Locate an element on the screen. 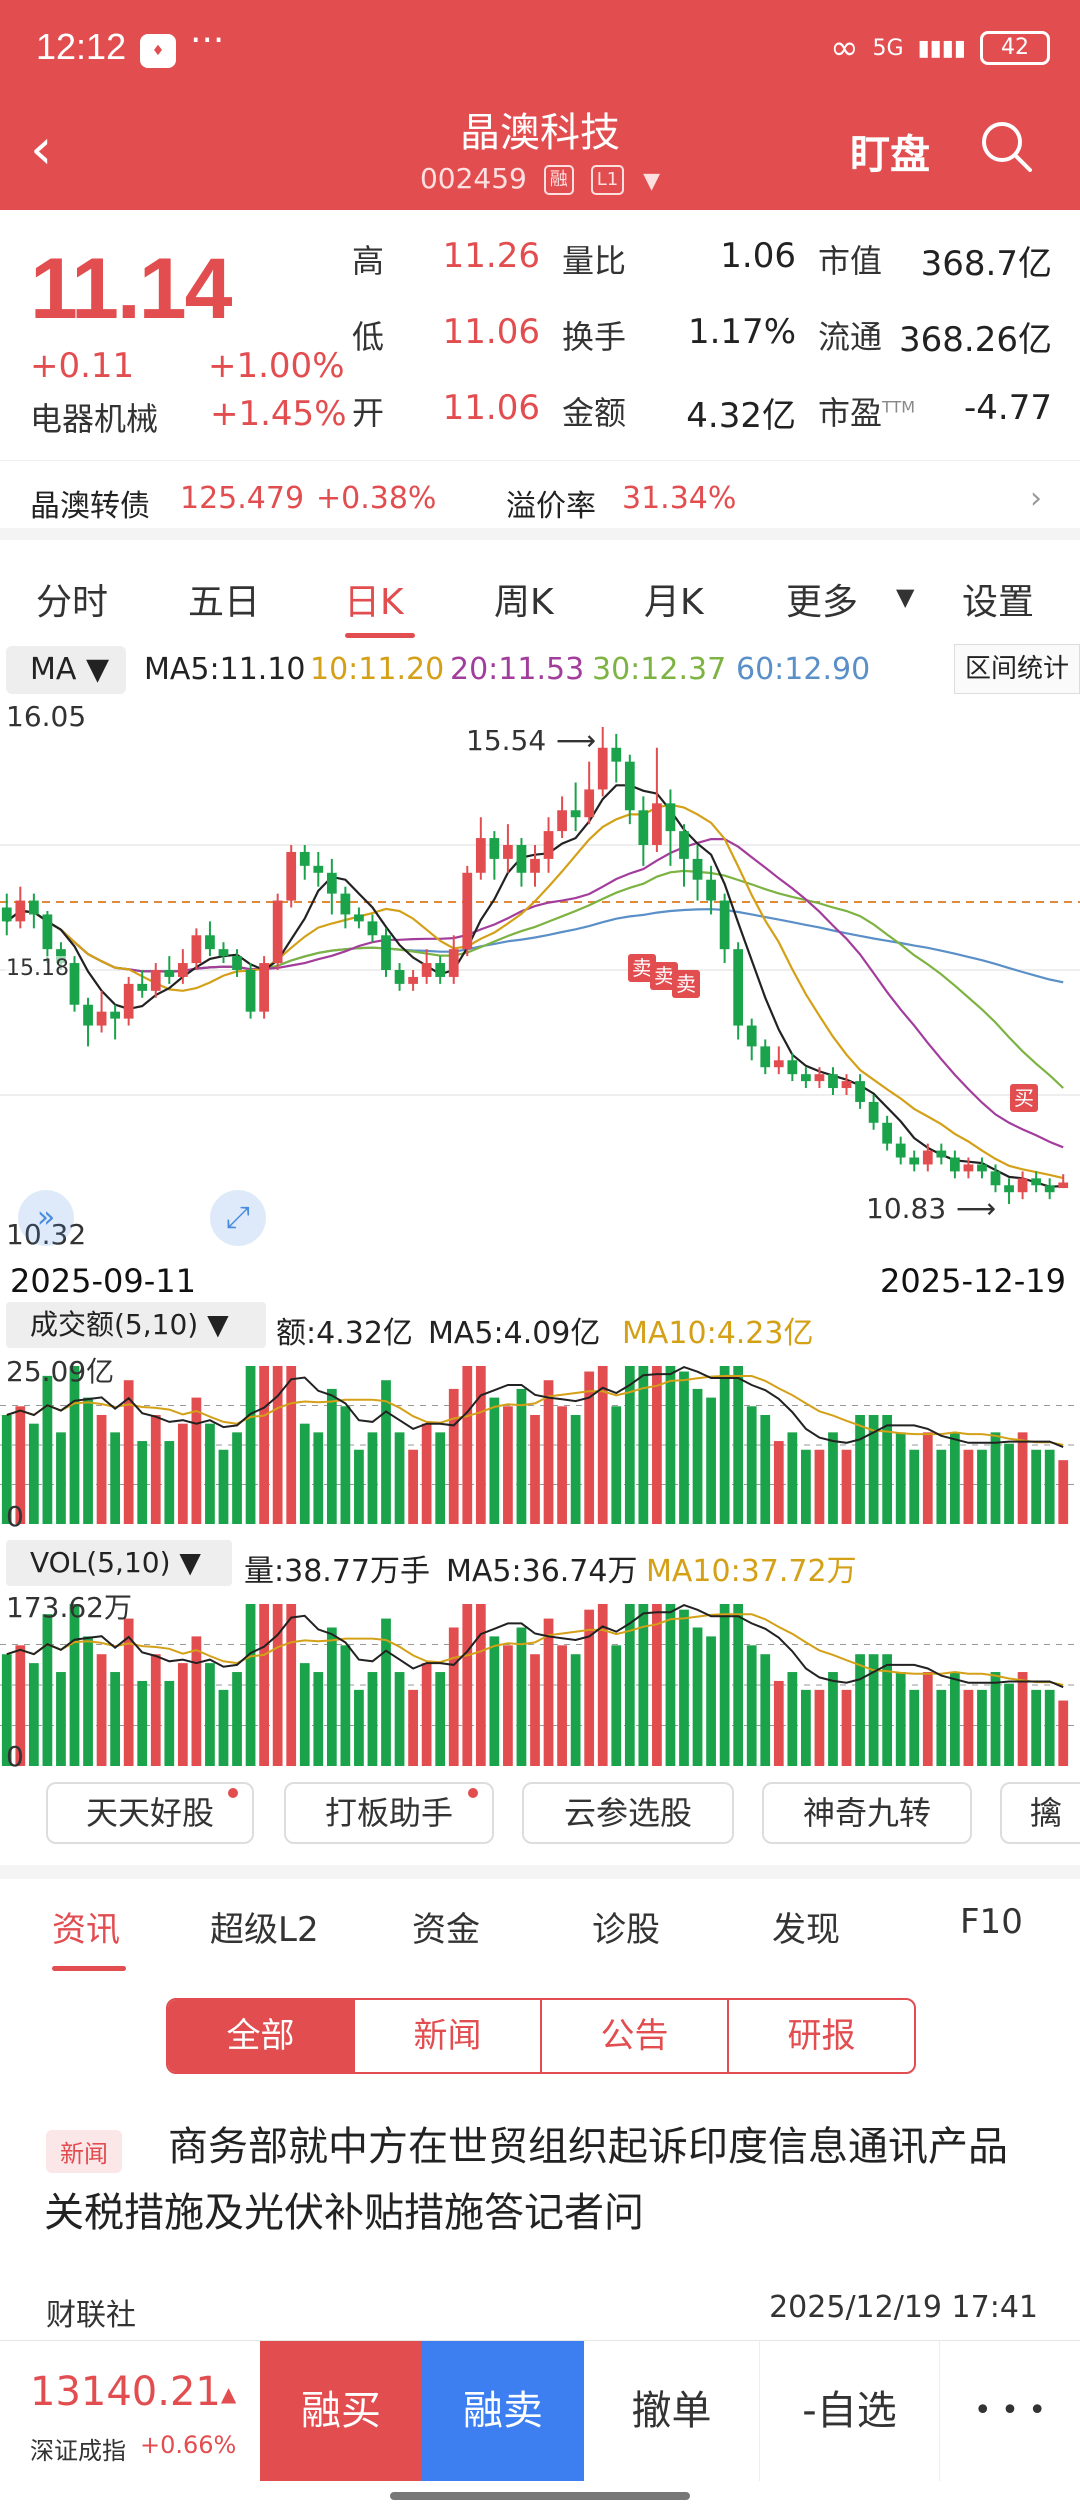  volume-ma5: MA5:36.74万 is located at coordinates (542, 1571).